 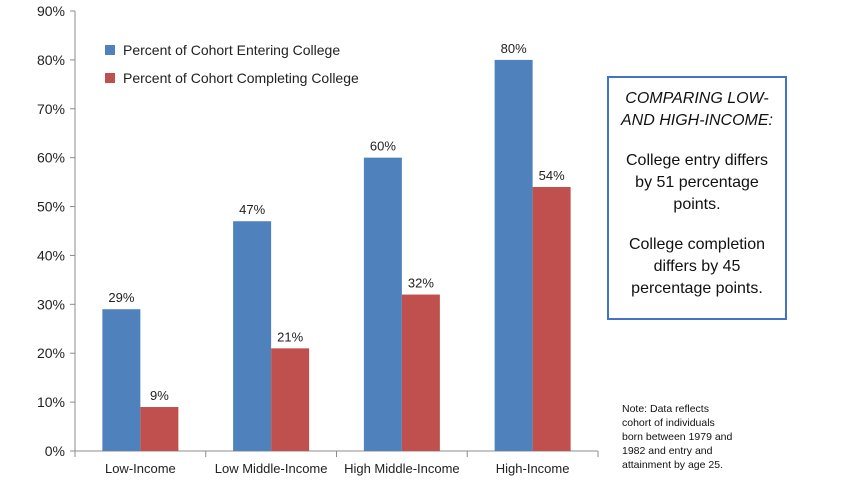 I want to click on data-label: 47%, so click(x=252, y=209).